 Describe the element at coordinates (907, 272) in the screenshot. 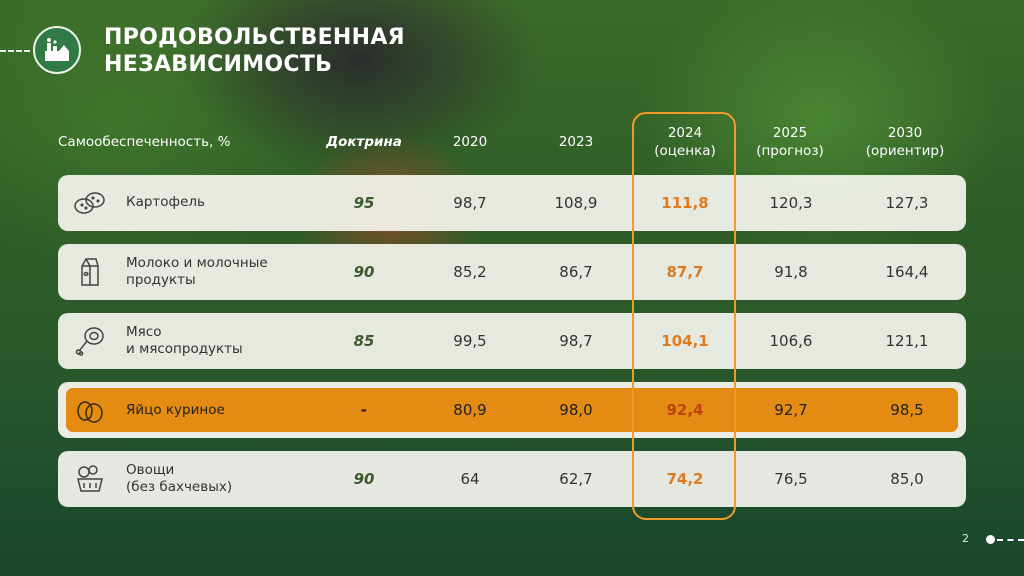

I see `cell-2030: 164,4` at that location.